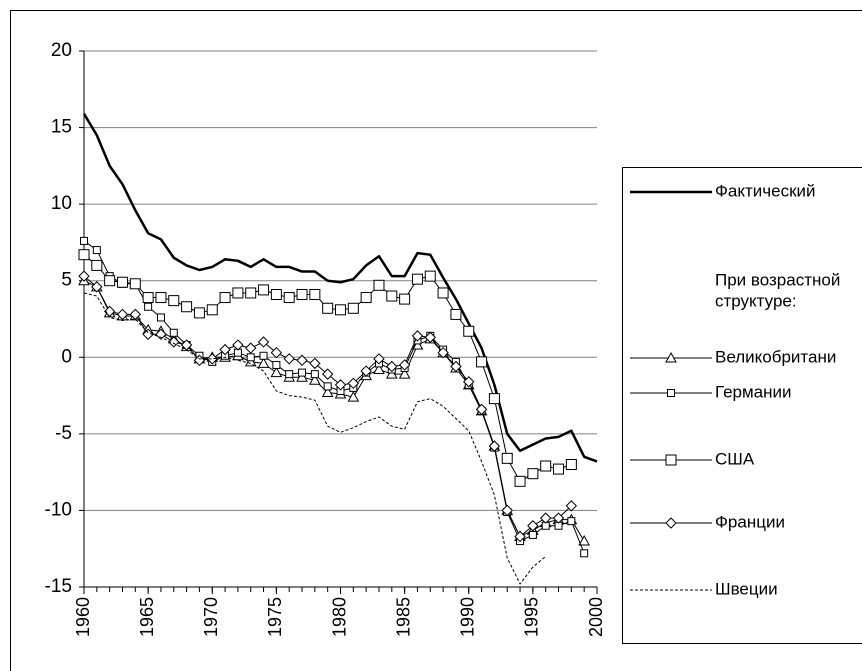 The width and height of the screenshot is (862, 671). What do you see at coordinates (750, 521) in the screenshot?
I see `legend-label: Франции` at bounding box center [750, 521].